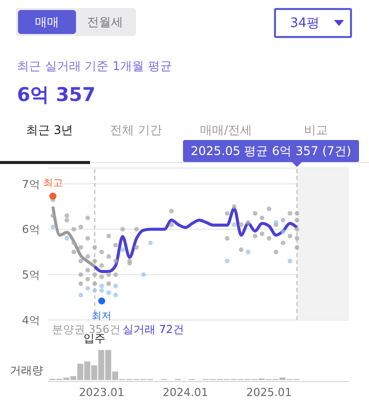 The image size is (369, 403). Describe the element at coordinates (31, 275) in the screenshot. I see `y-tick-label: 5억` at that location.